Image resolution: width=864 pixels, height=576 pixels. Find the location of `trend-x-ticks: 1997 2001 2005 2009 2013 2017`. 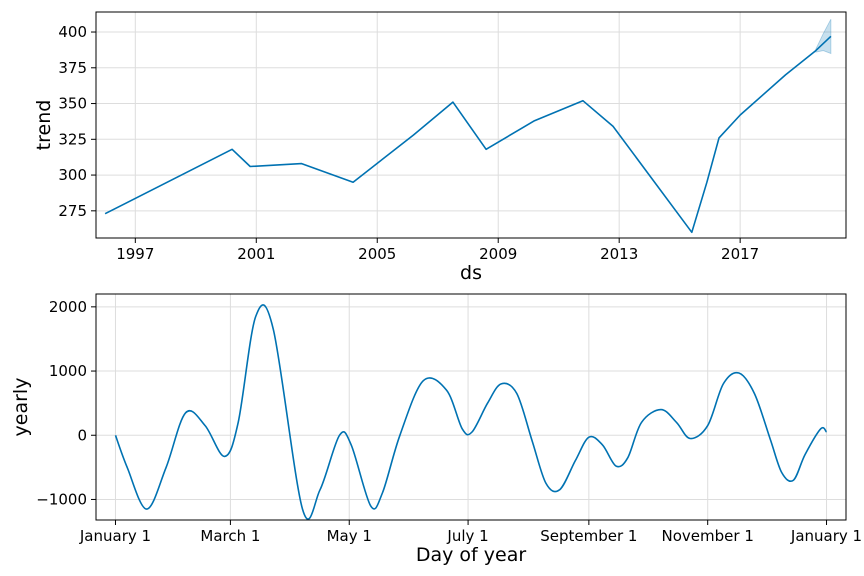

trend-x-ticks: 1997 2001 2005 2009 2013 2017 is located at coordinates (437, 250).